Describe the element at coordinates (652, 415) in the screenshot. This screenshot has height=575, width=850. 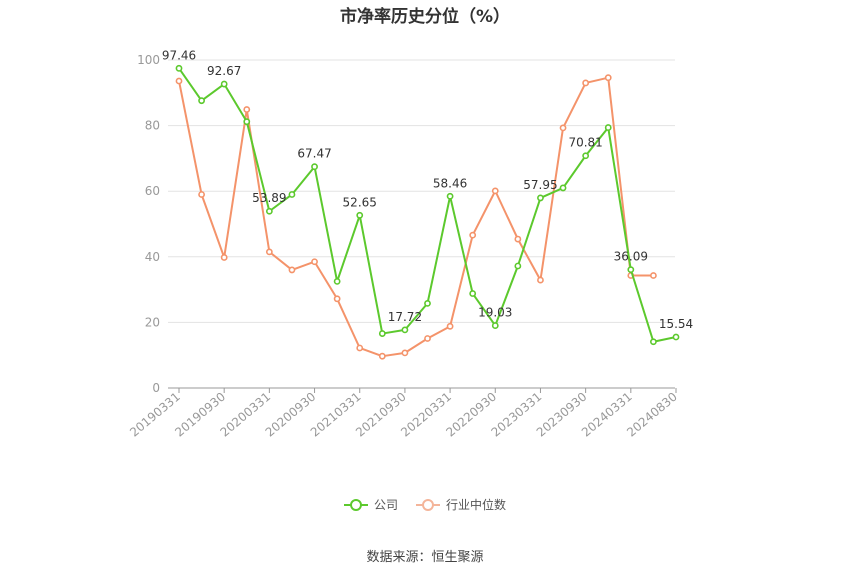
I see `x-tick-label: 20240830` at that location.